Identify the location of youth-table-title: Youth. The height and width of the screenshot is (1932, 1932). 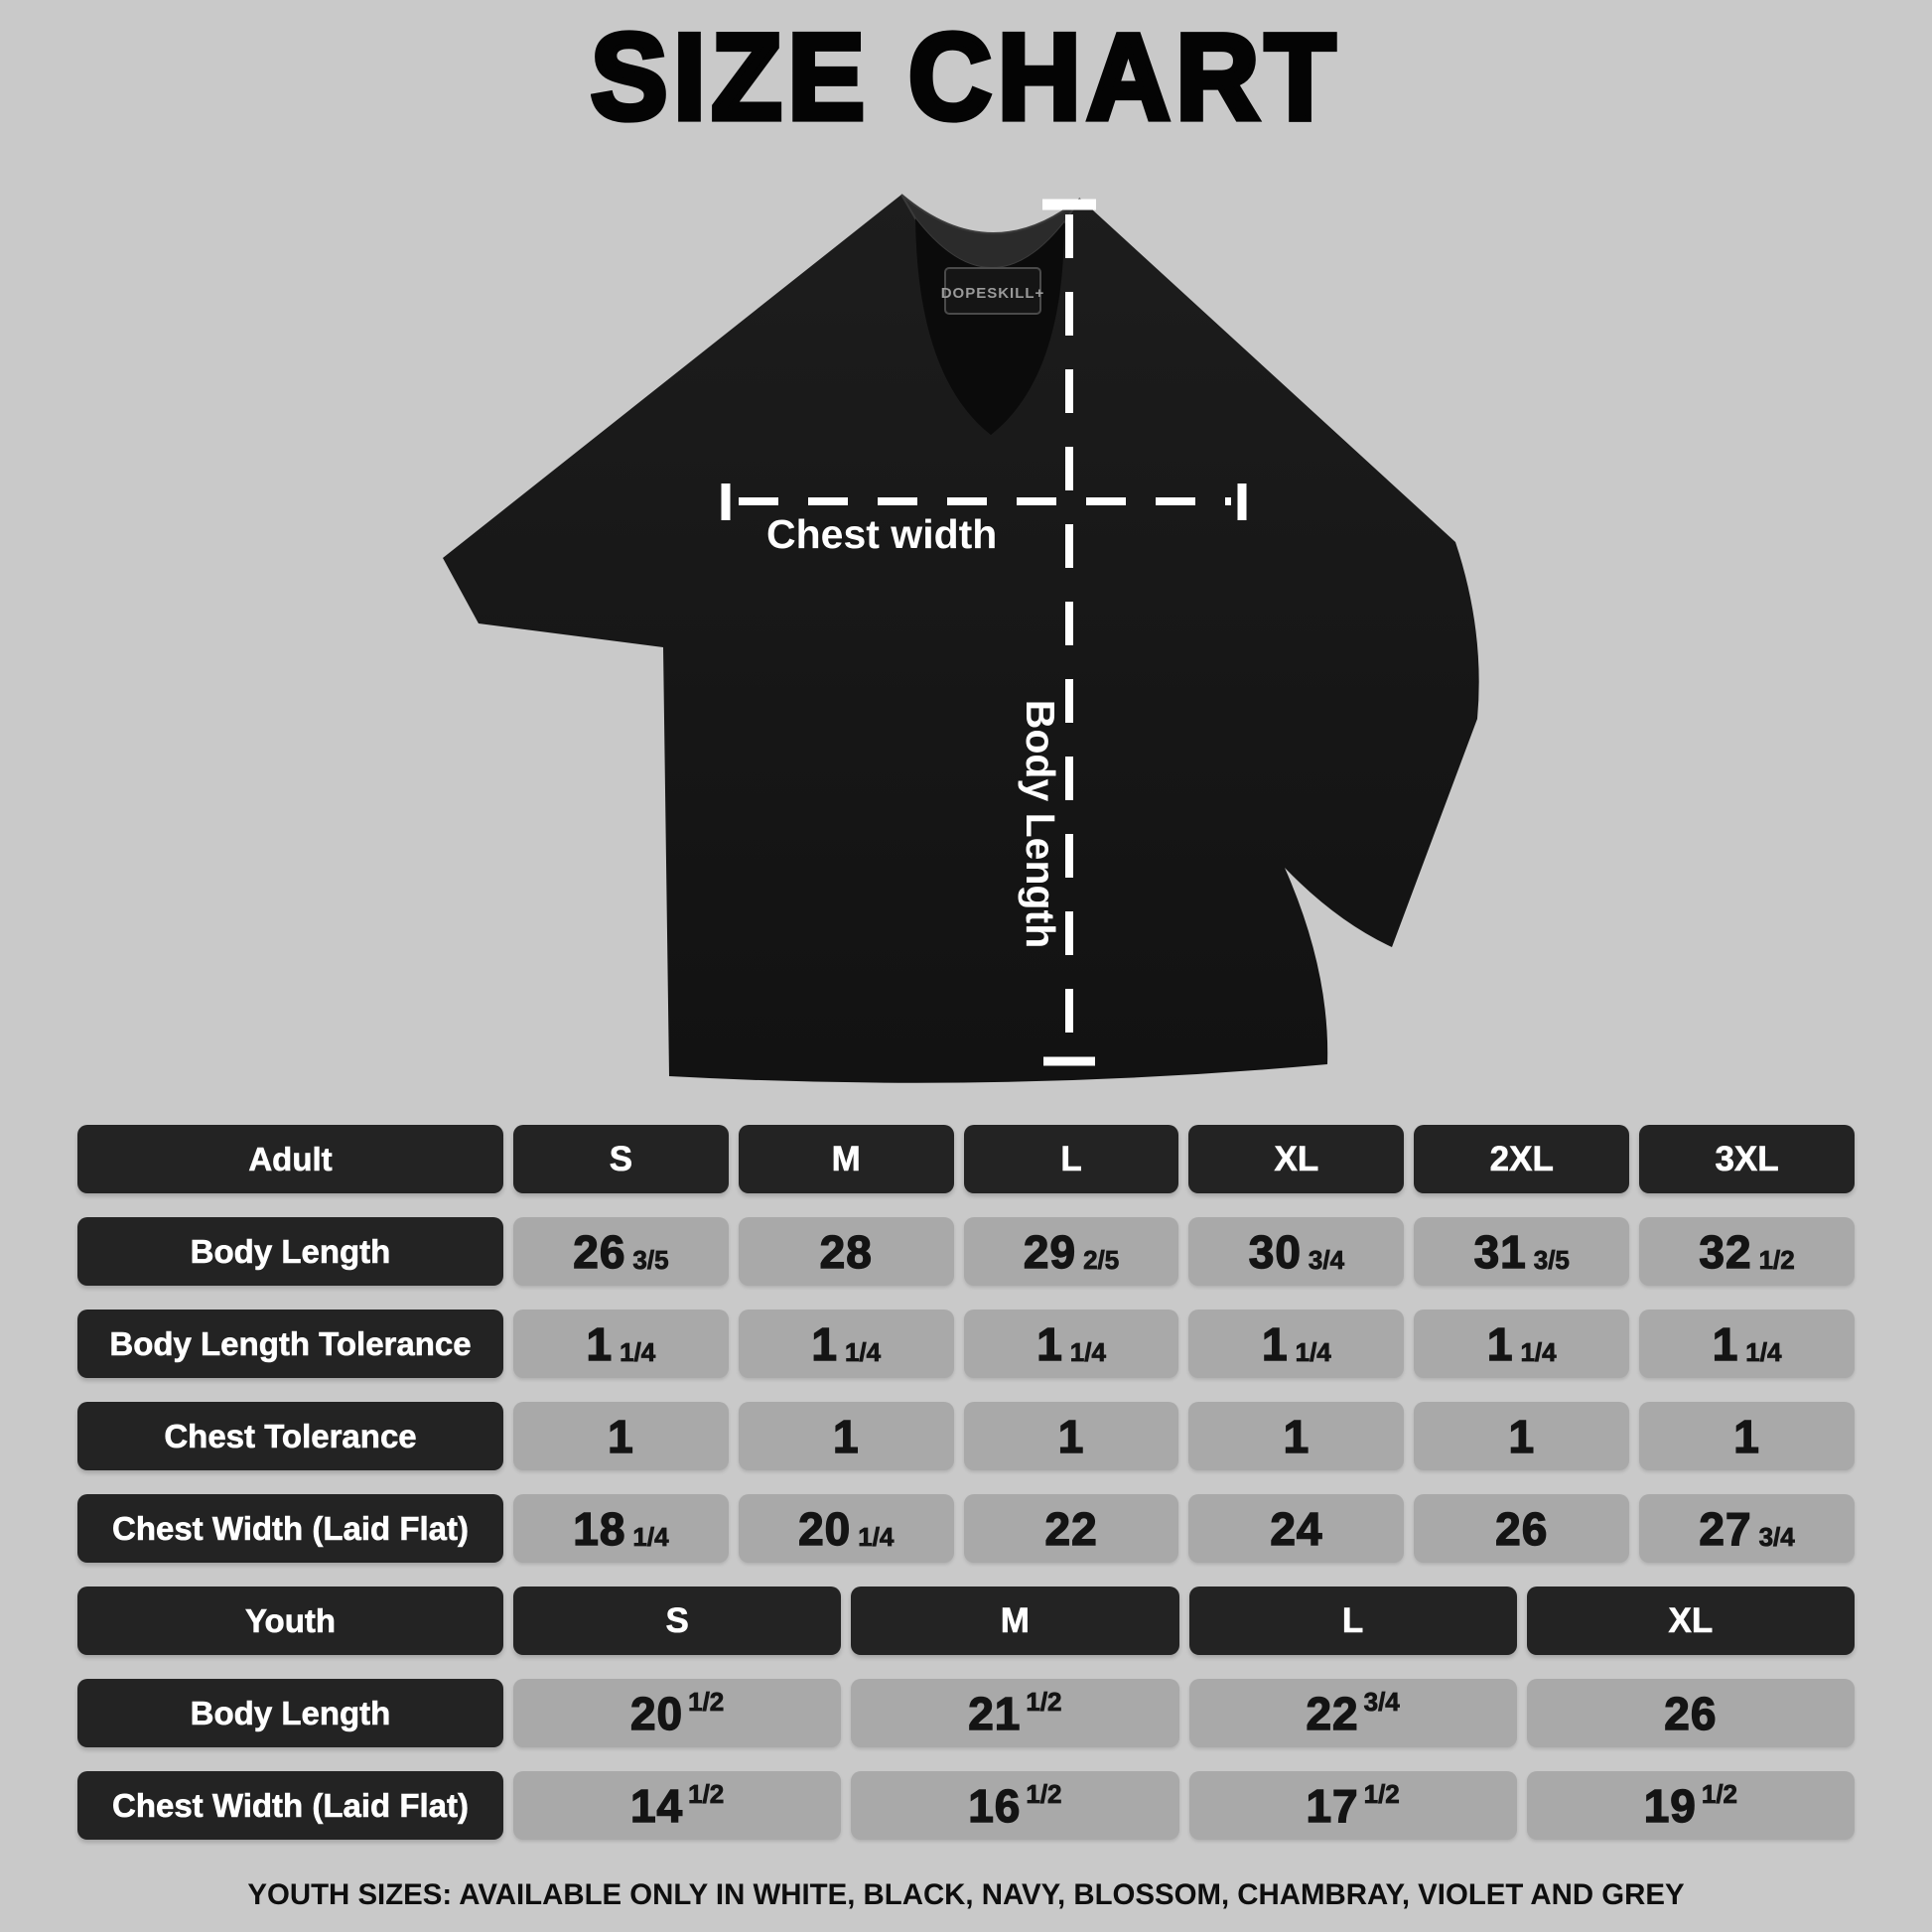
(290, 1621).